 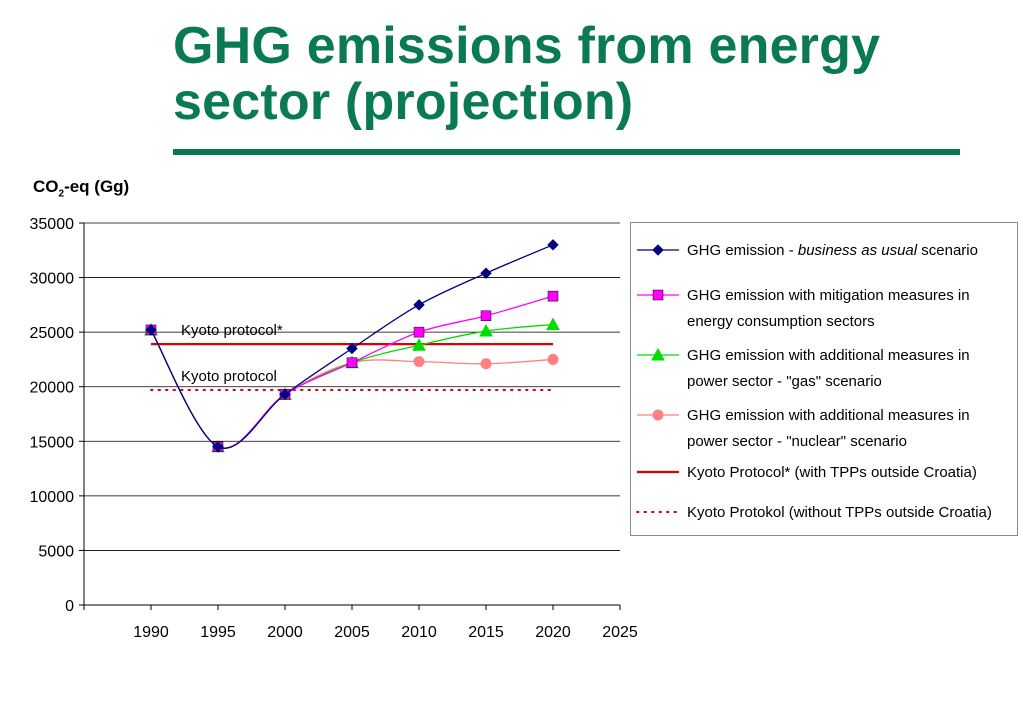 I want to click on y-tick-label-5000: 5000, so click(x=56, y=551).